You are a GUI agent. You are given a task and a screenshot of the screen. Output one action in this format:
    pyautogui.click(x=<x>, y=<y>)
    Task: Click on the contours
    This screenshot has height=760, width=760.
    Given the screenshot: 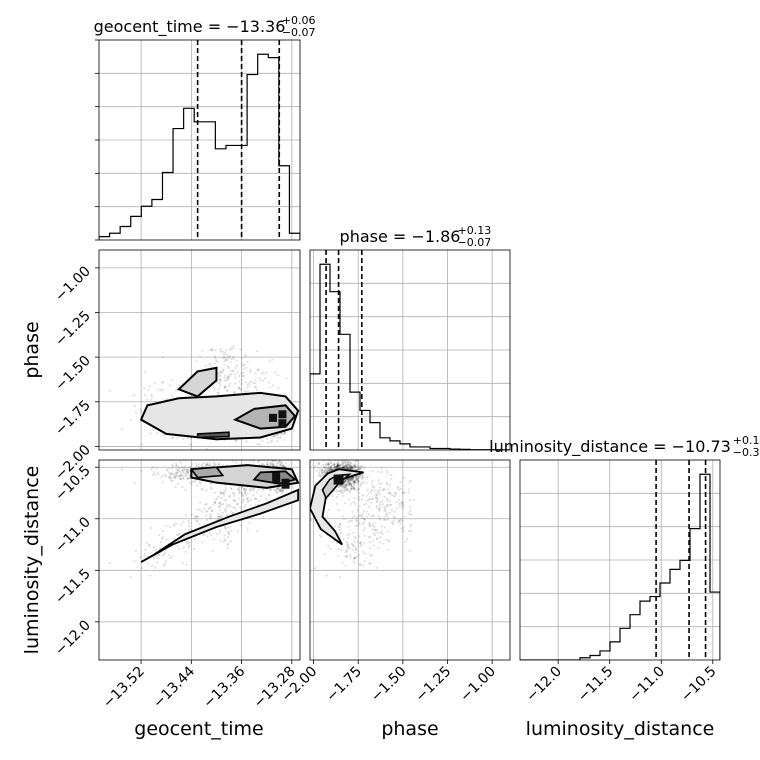 What is the action you would take?
    pyautogui.click(x=220, y=513)
    